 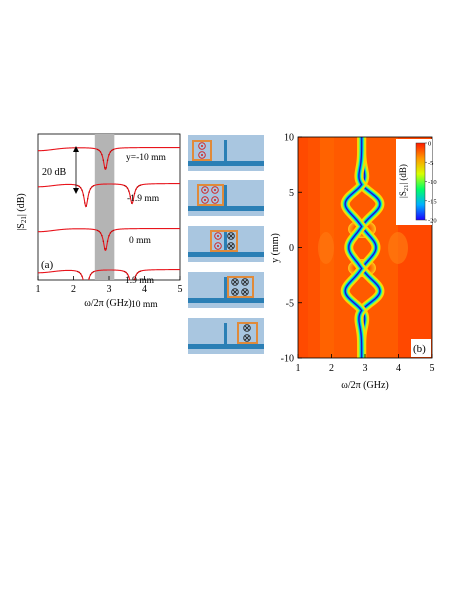 I want to click on x-tick-label: 5, so click(x=180, y=289).